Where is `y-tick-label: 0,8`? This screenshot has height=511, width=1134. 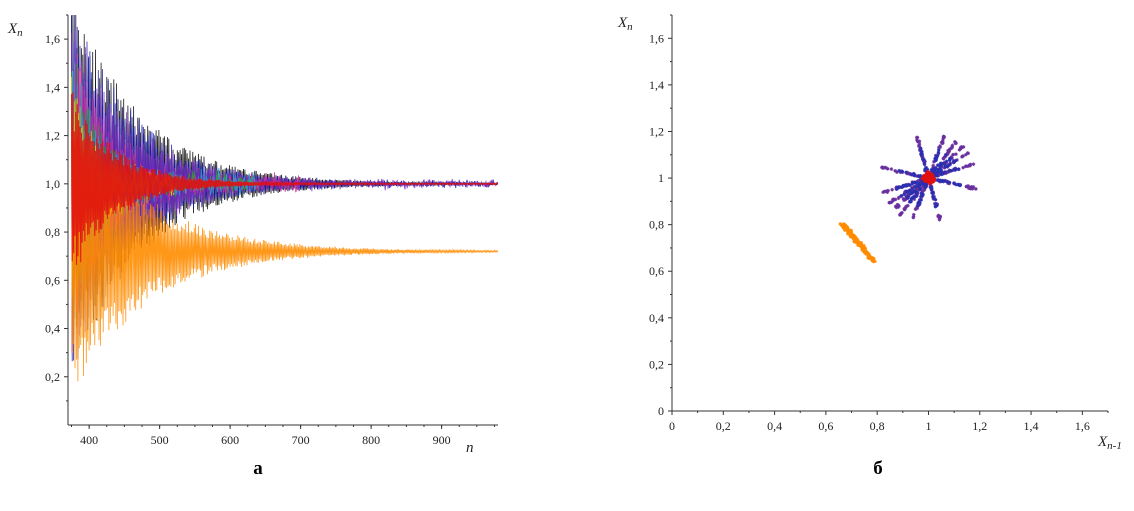 y-tick-label: 0,8 is located at coordinates (656, 225).